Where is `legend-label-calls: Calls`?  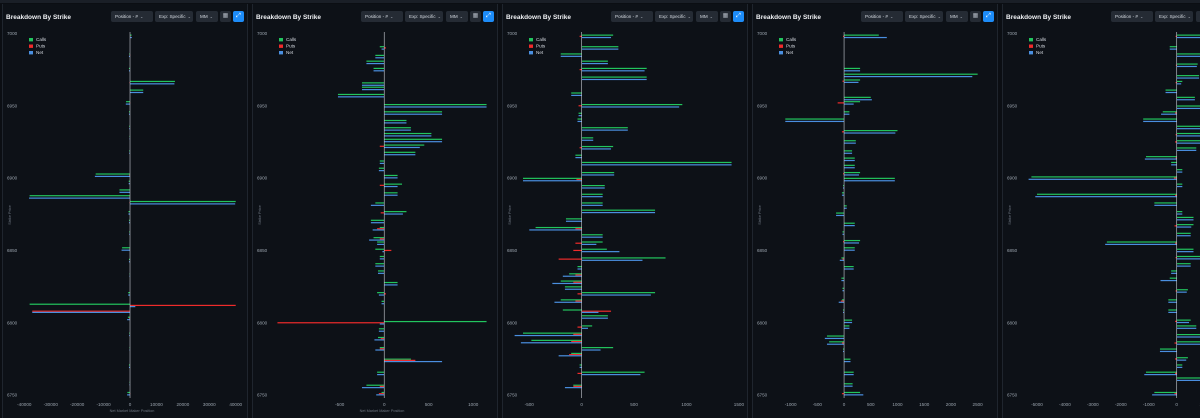 legend-label-calls: Calls is located at coordinates (291, 39).